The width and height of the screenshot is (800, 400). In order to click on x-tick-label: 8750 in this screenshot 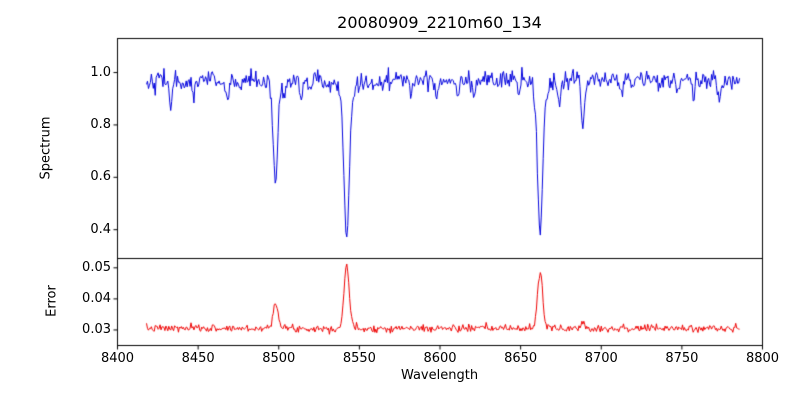, I will do `click(682, 358)`.